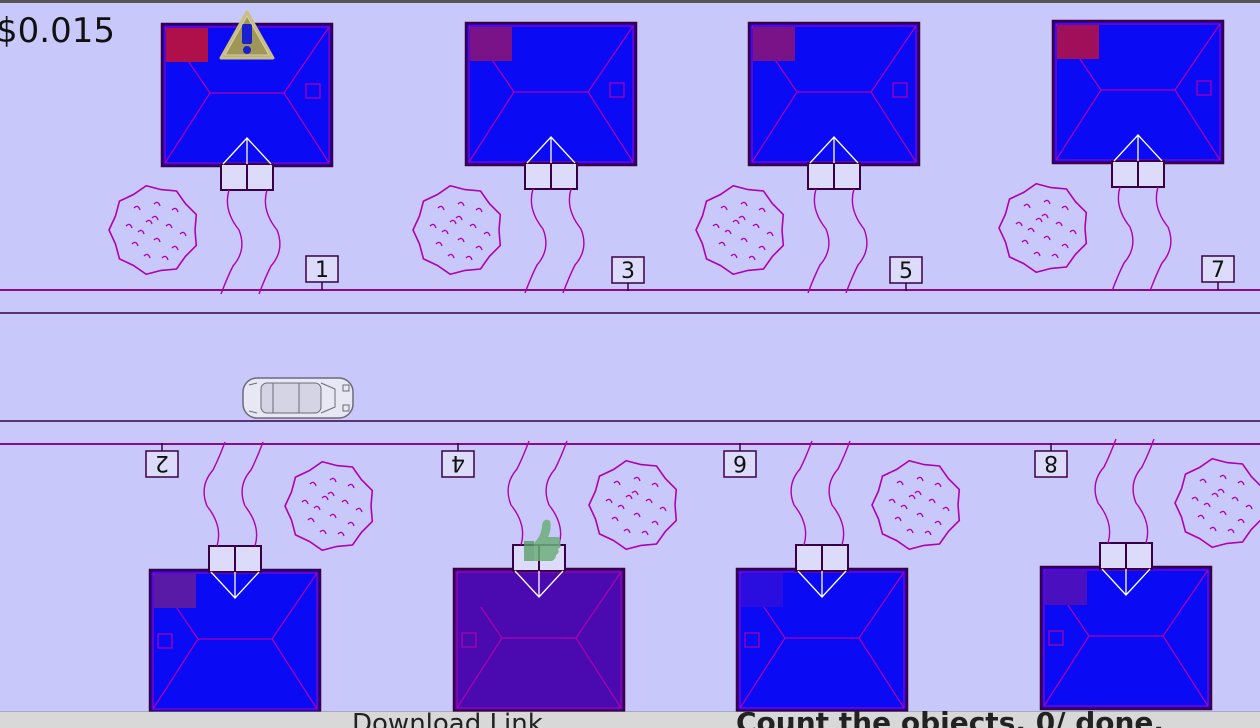 This screenshot has width=1260, height=728. I want to click on house-number-2: 2, so click(162, 460).